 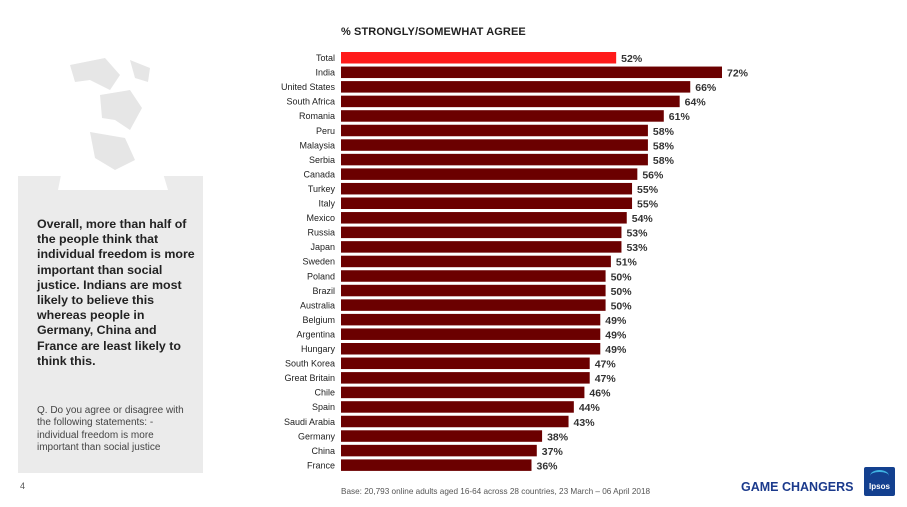 What do you see at coordinates (309, 378) in the screenshot?
I see `category-label: Great Britain` at bounding box center [309, 378].